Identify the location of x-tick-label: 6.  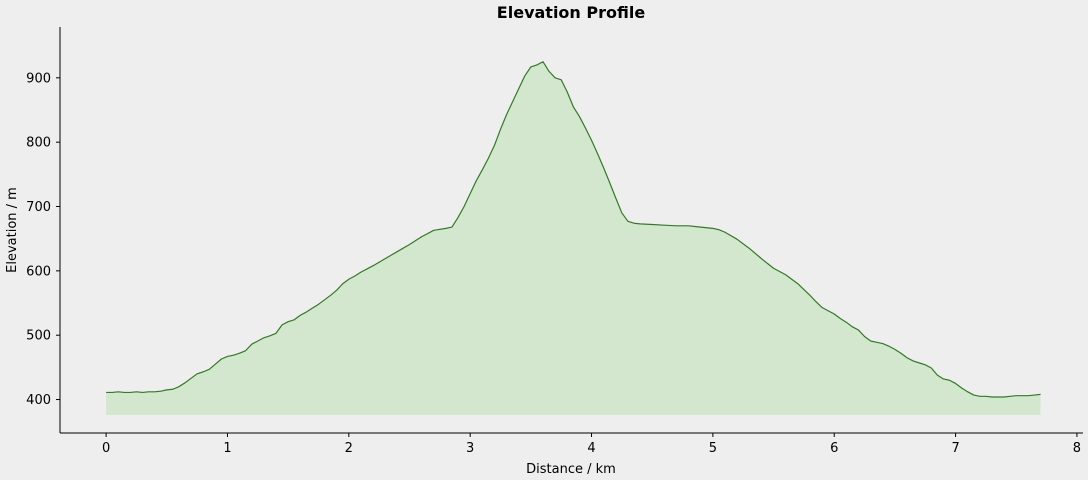
(834, 448).